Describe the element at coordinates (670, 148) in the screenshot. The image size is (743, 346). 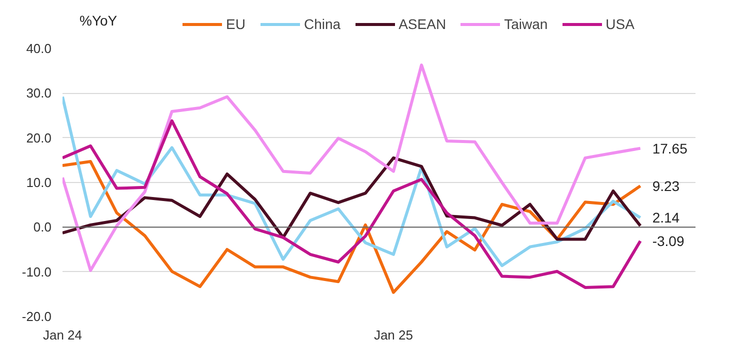
I see `data-label: 17.65` at that location.